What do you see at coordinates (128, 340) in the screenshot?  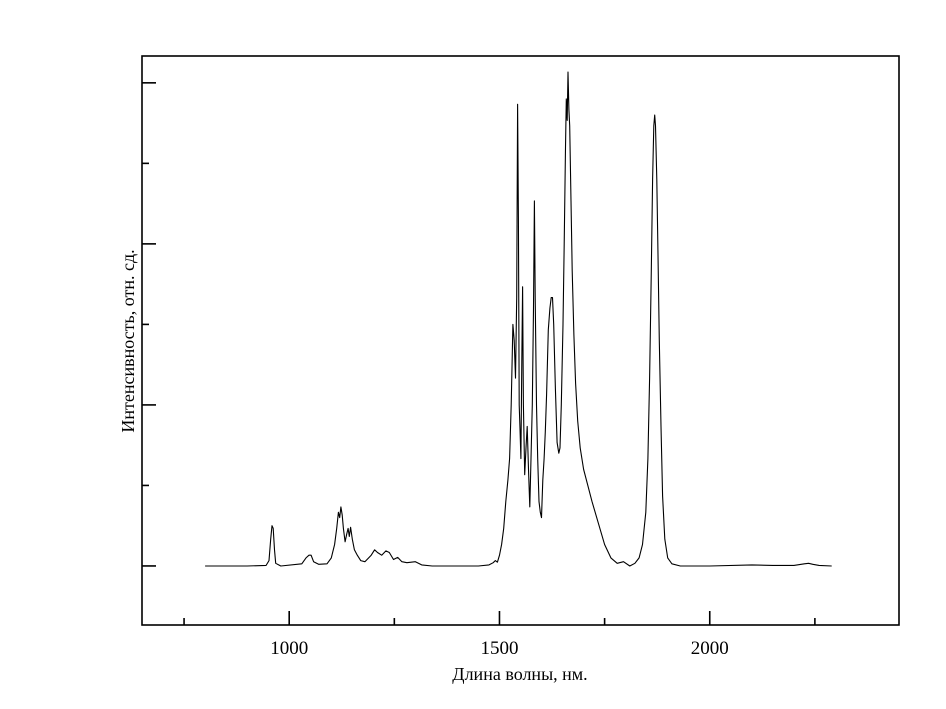 I see `y-axis-label: Интенсивность, отн. сд.` at bounding box center [128, 340].